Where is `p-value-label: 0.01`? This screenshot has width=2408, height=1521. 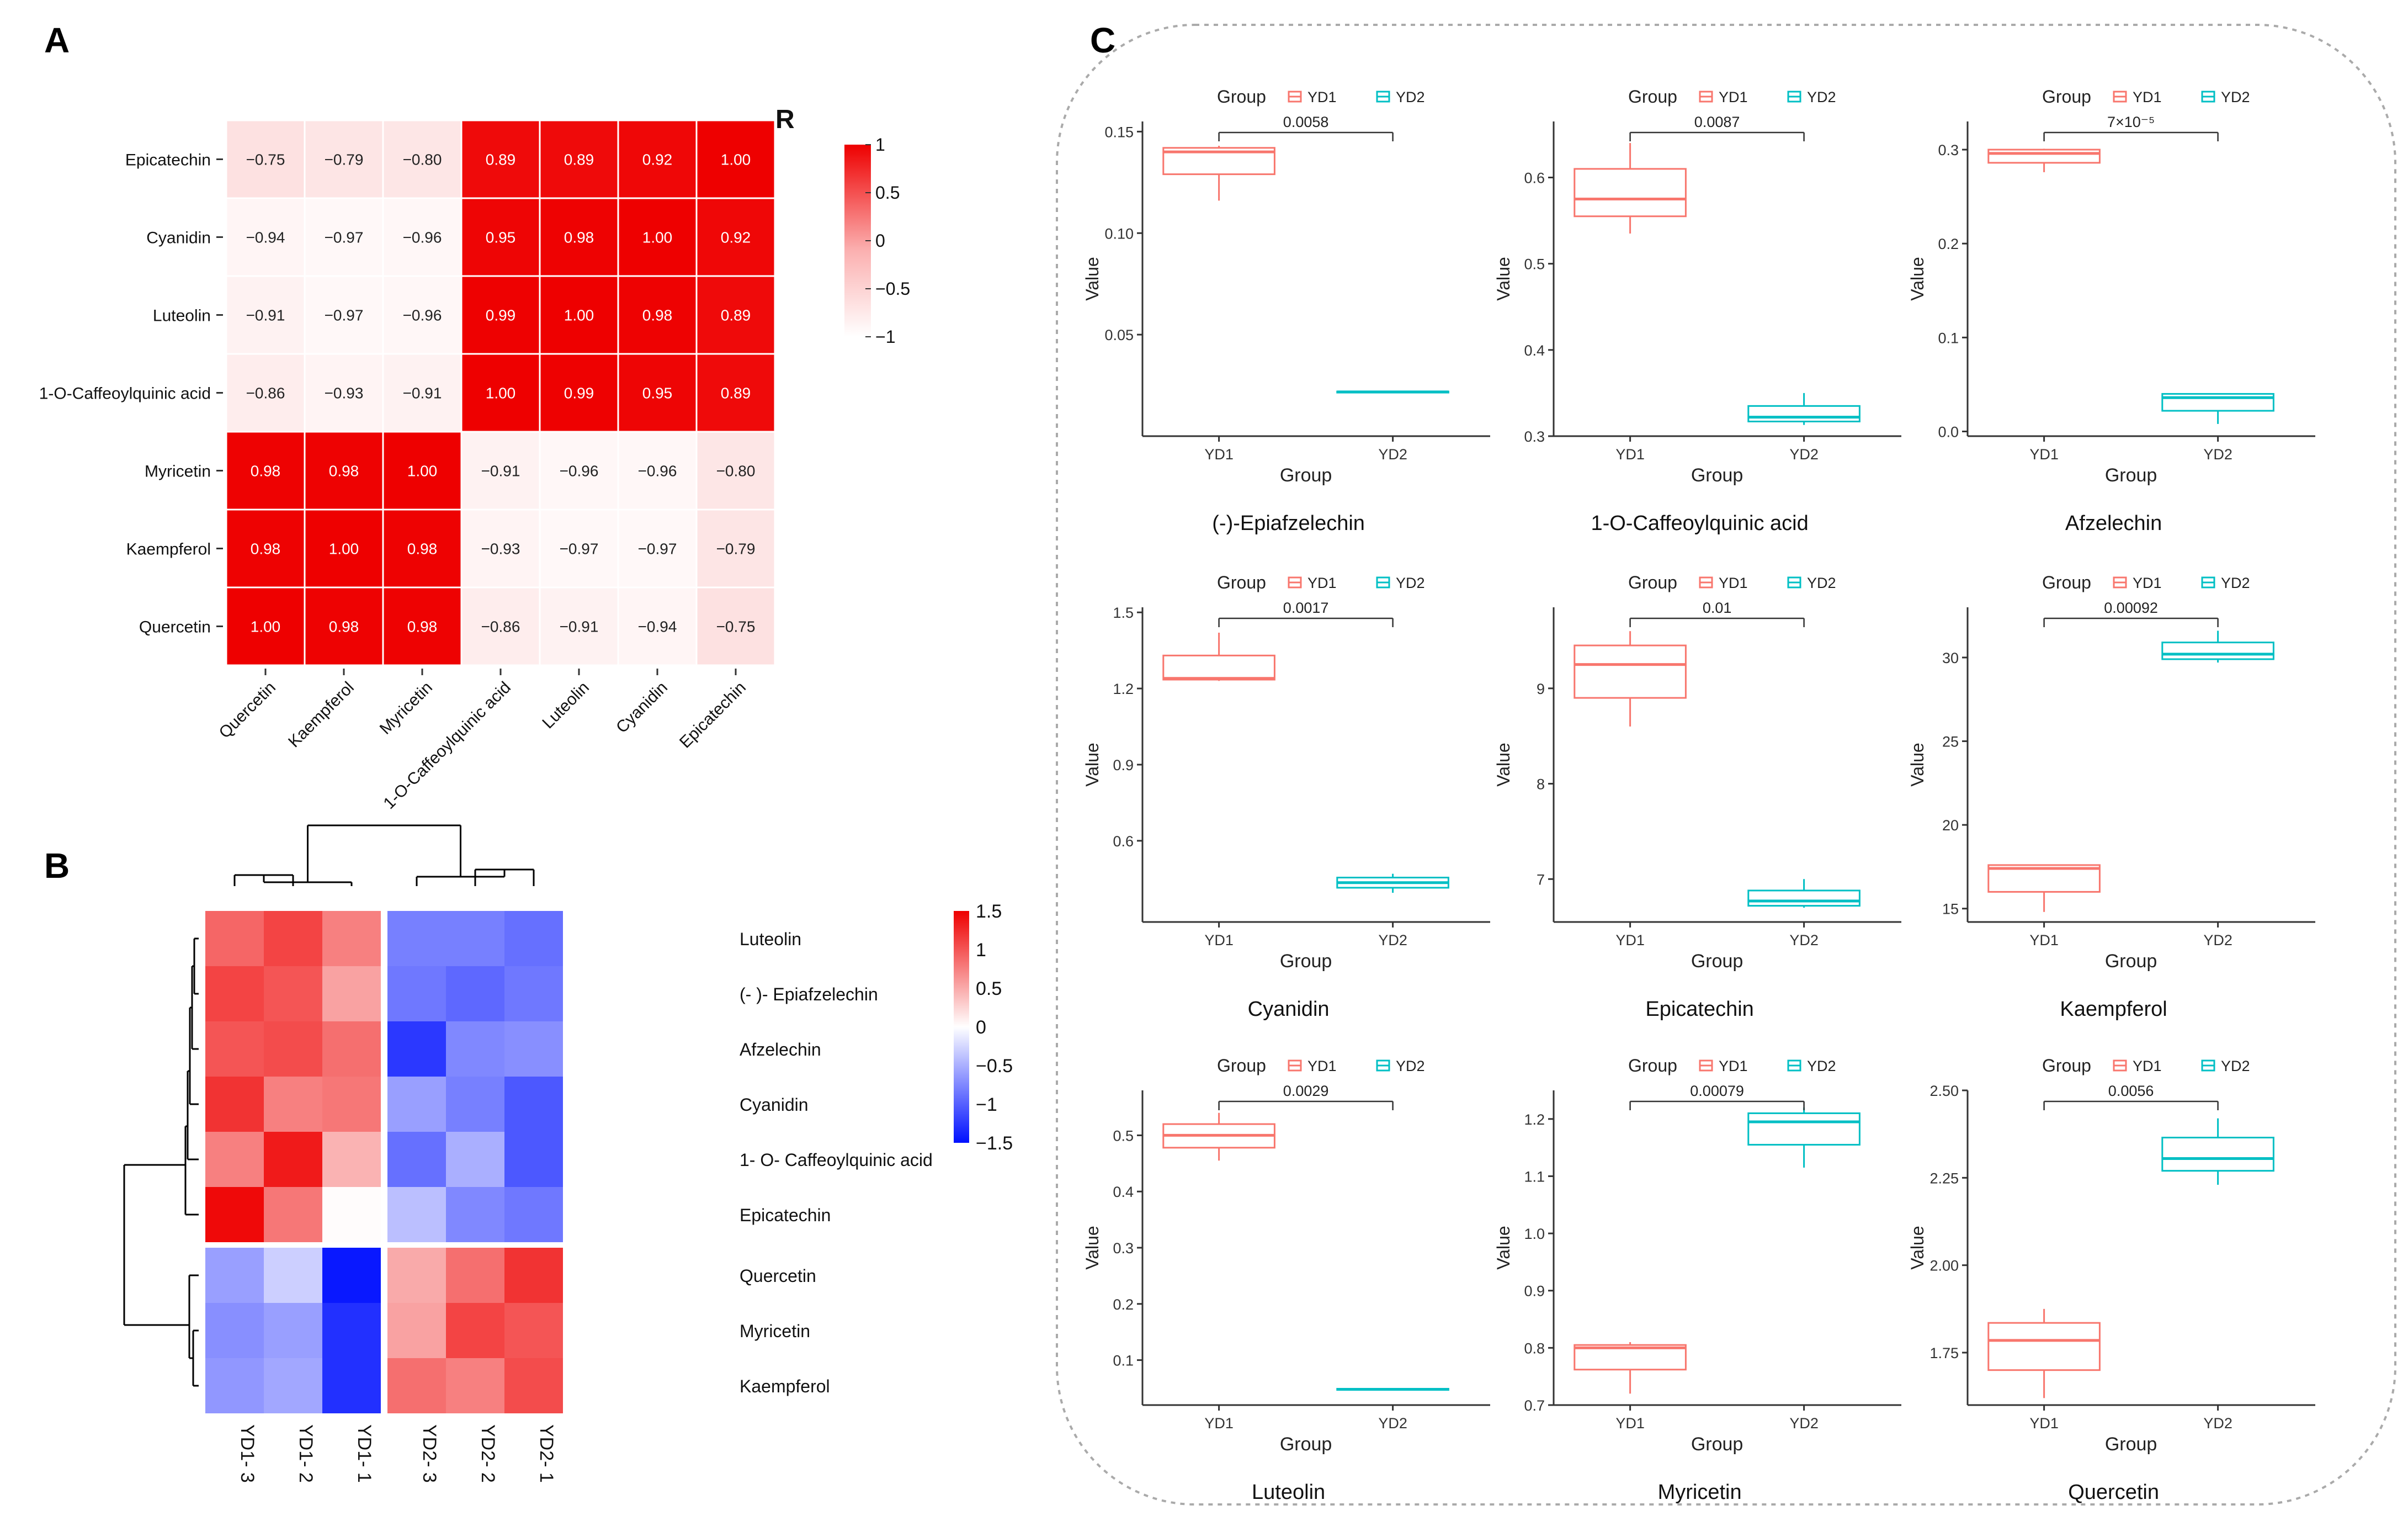
p-value-label: 0.01 is located at coordinates (1717, 608).